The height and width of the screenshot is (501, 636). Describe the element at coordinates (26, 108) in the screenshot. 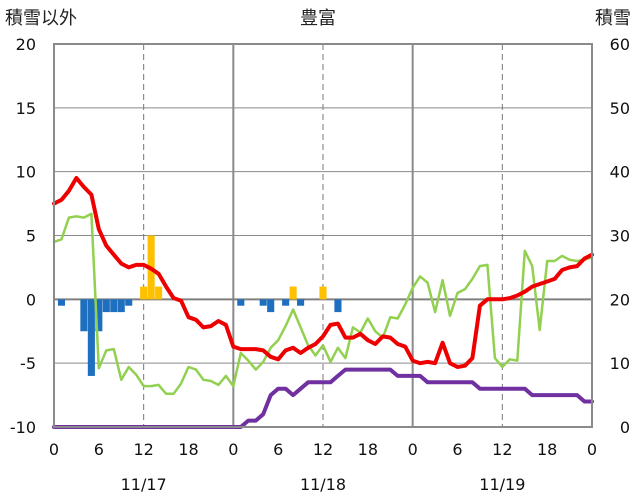

I see `left-tick-label: 15` at that location.